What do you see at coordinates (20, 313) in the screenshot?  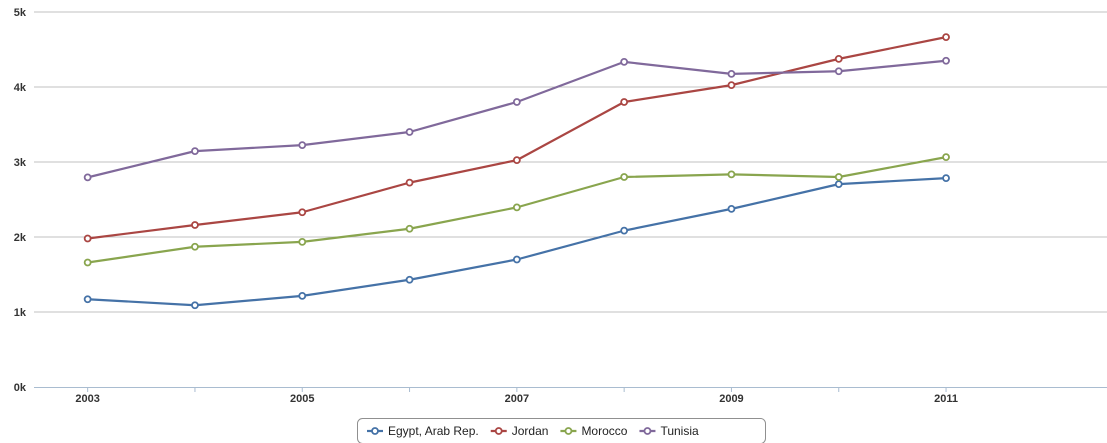 I see `y-tick-label: 1k` at bounding box center [20, 313].